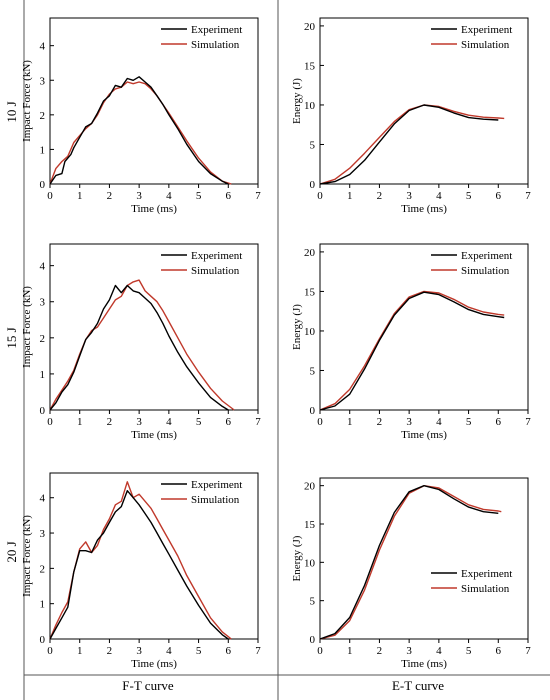  Describe the element at coordinates (148, 685) in the screenshot. I see `column-label-ft: F-T curve` at that location.